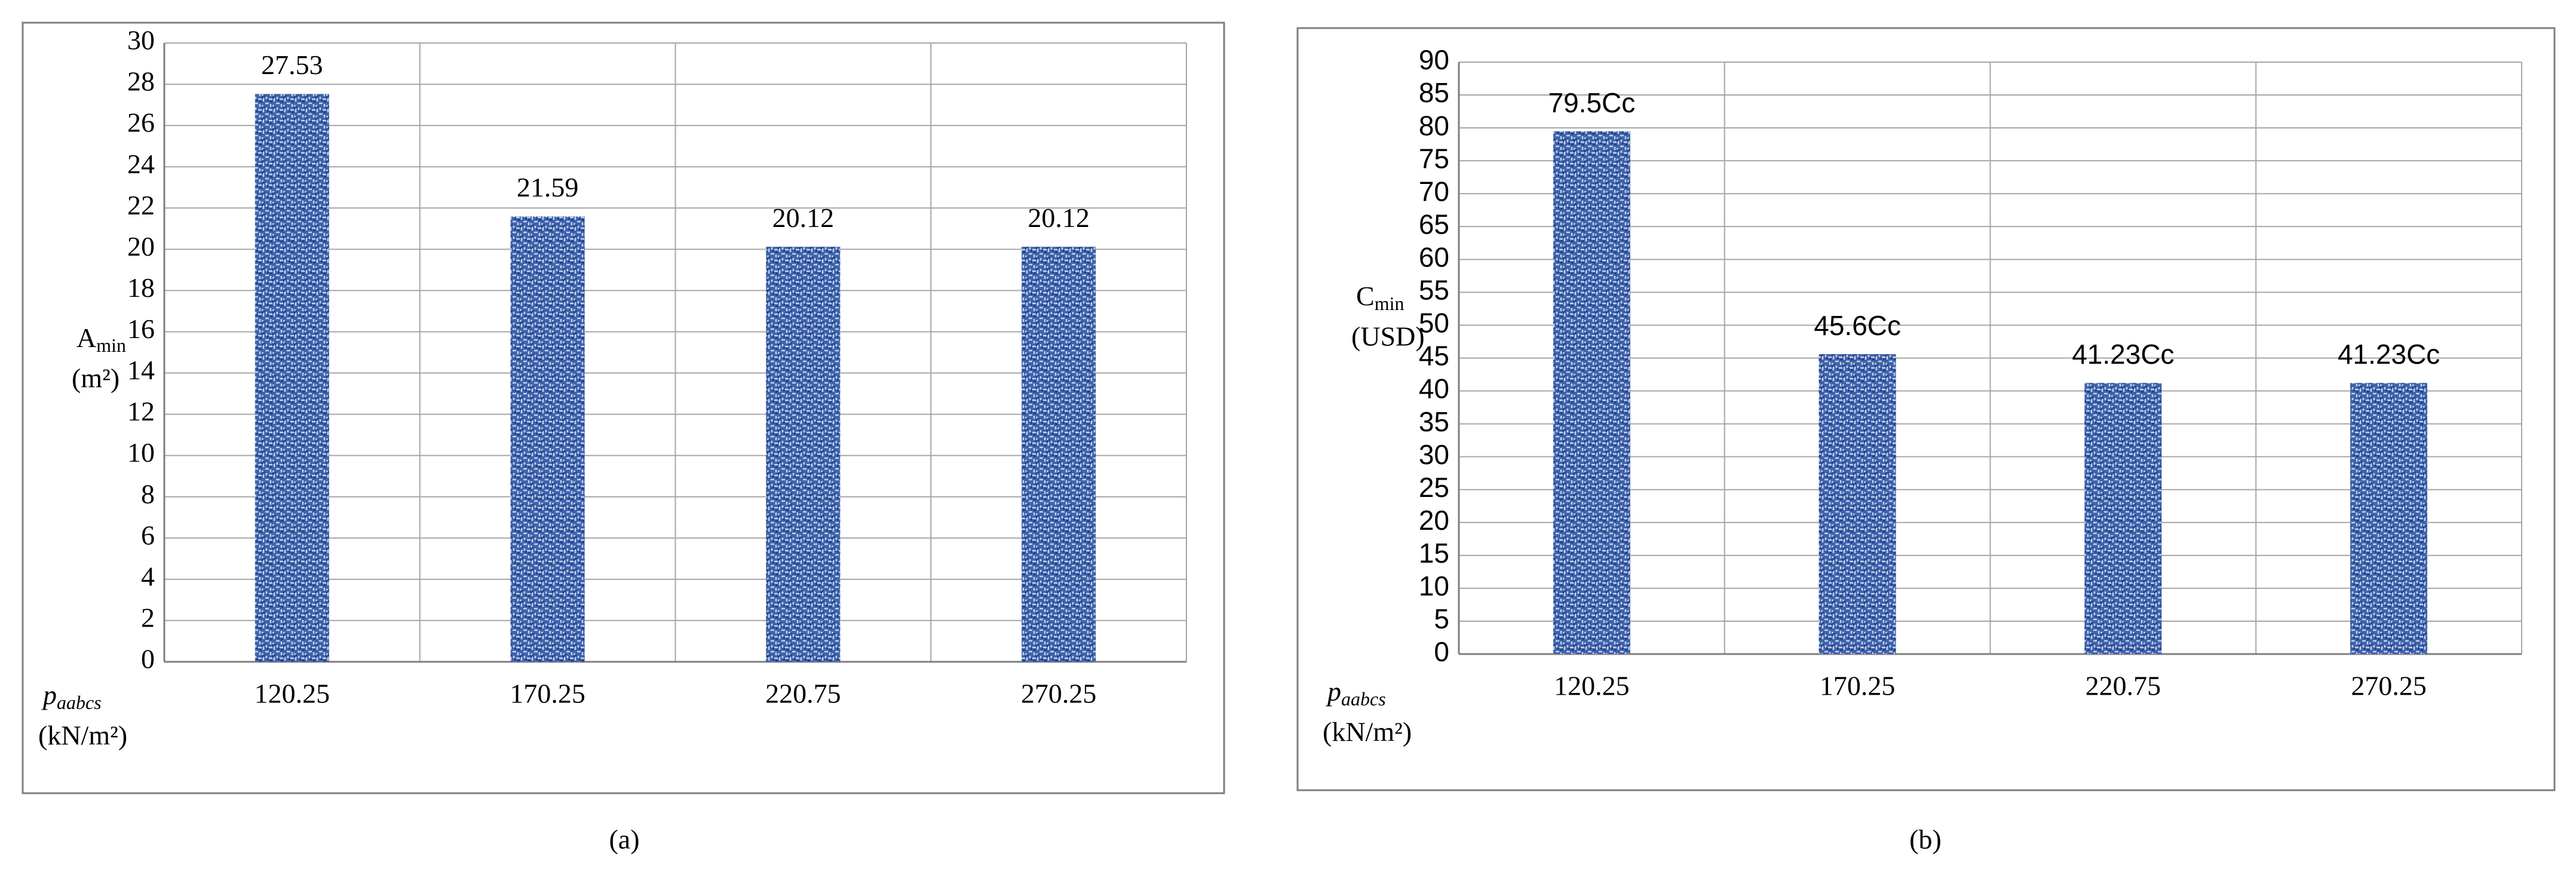 The image size is (2576, 884). I want to click on y-tick-label: 16, so click(141, 329).